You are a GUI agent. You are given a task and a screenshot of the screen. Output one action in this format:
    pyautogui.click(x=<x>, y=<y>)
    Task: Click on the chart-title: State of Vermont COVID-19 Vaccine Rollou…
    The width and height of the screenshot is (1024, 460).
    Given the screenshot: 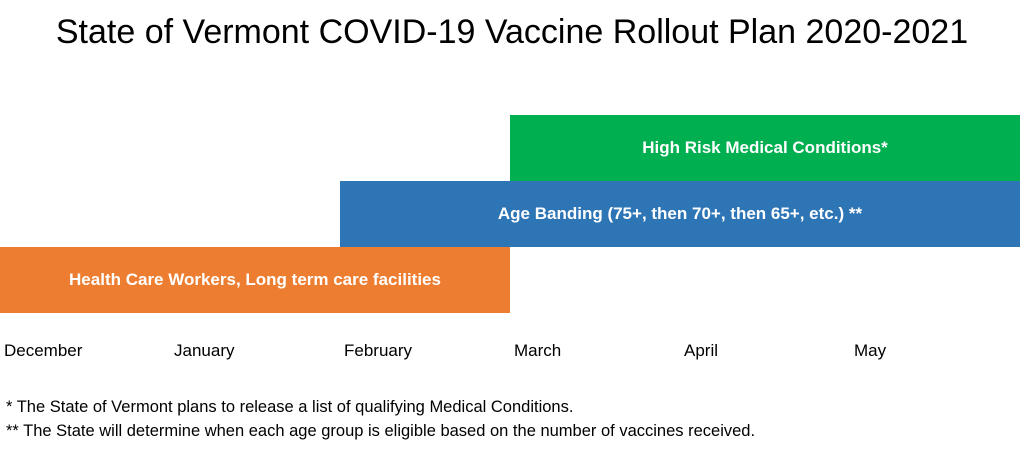 What is the action you would take?
    pyautogui.click(x=512, y=32)
    